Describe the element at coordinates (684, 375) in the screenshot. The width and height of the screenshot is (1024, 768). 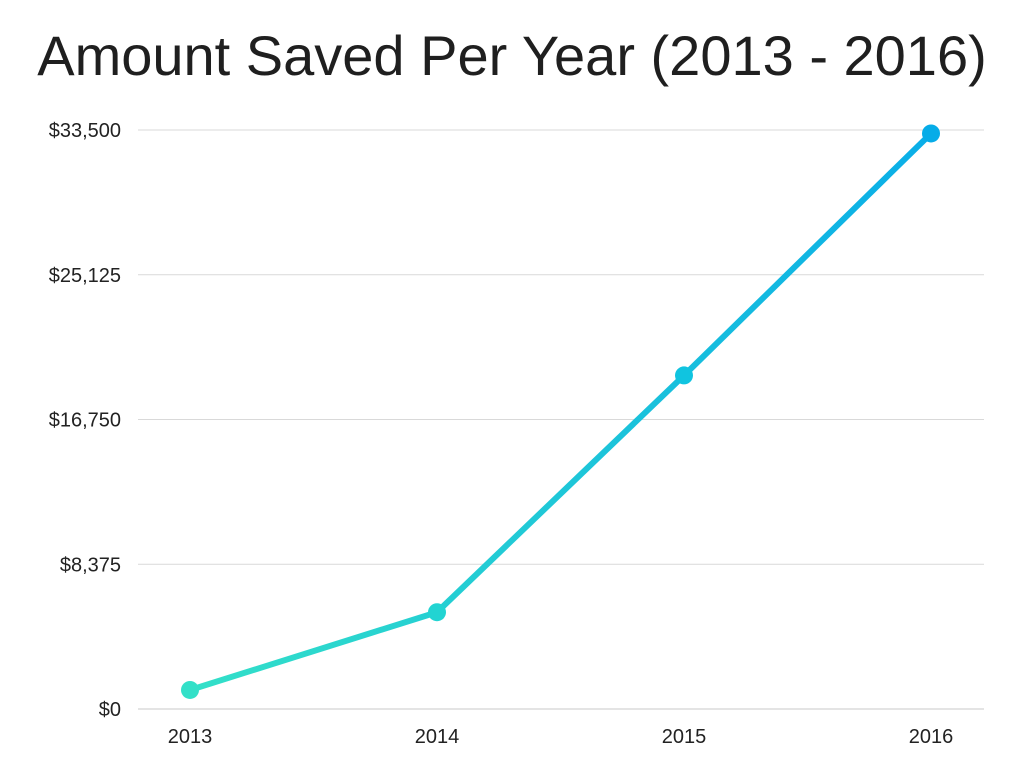
I see `data-point-2015` at that location.